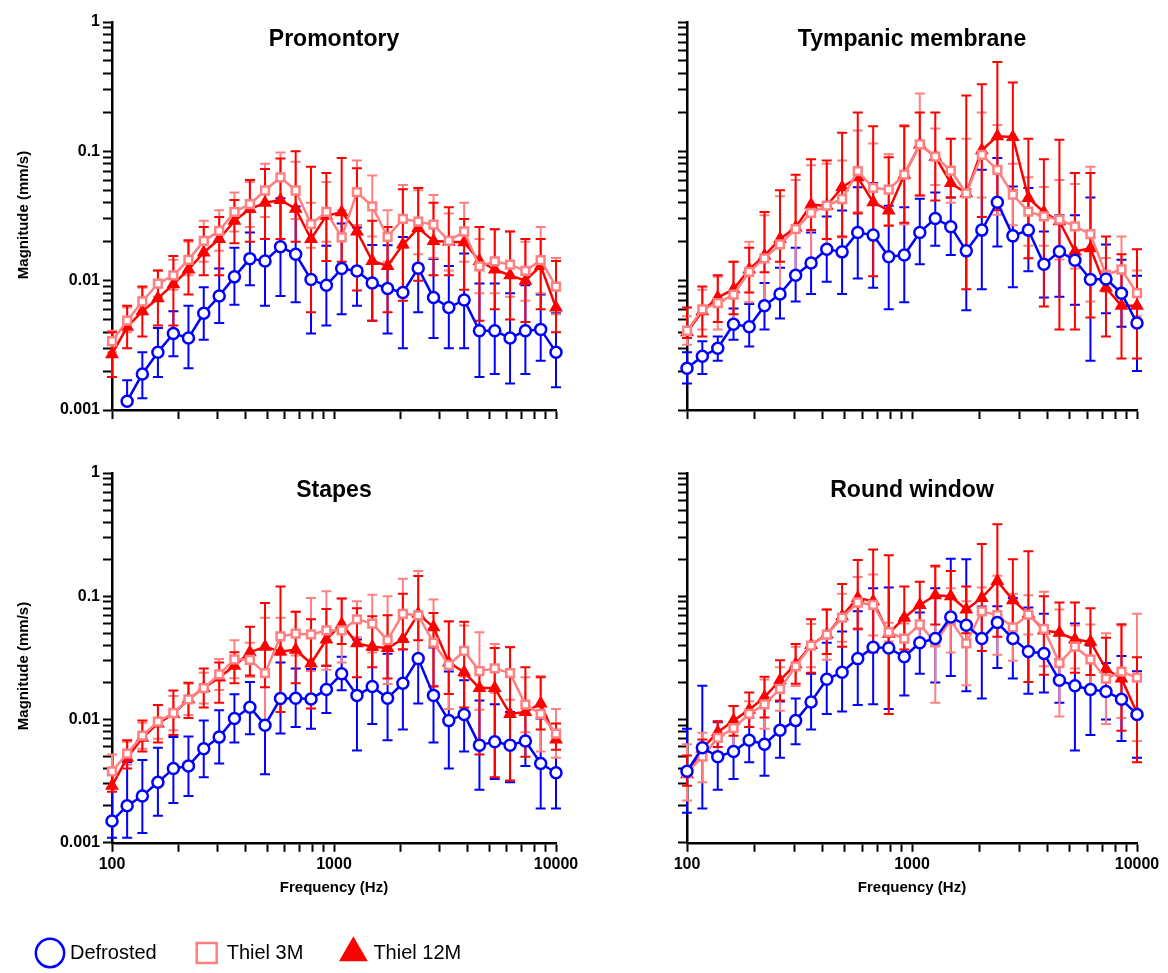  Describe the element at coordinates (334, 489) in the screenshot. I see `chart-title: Stapes` at that location.